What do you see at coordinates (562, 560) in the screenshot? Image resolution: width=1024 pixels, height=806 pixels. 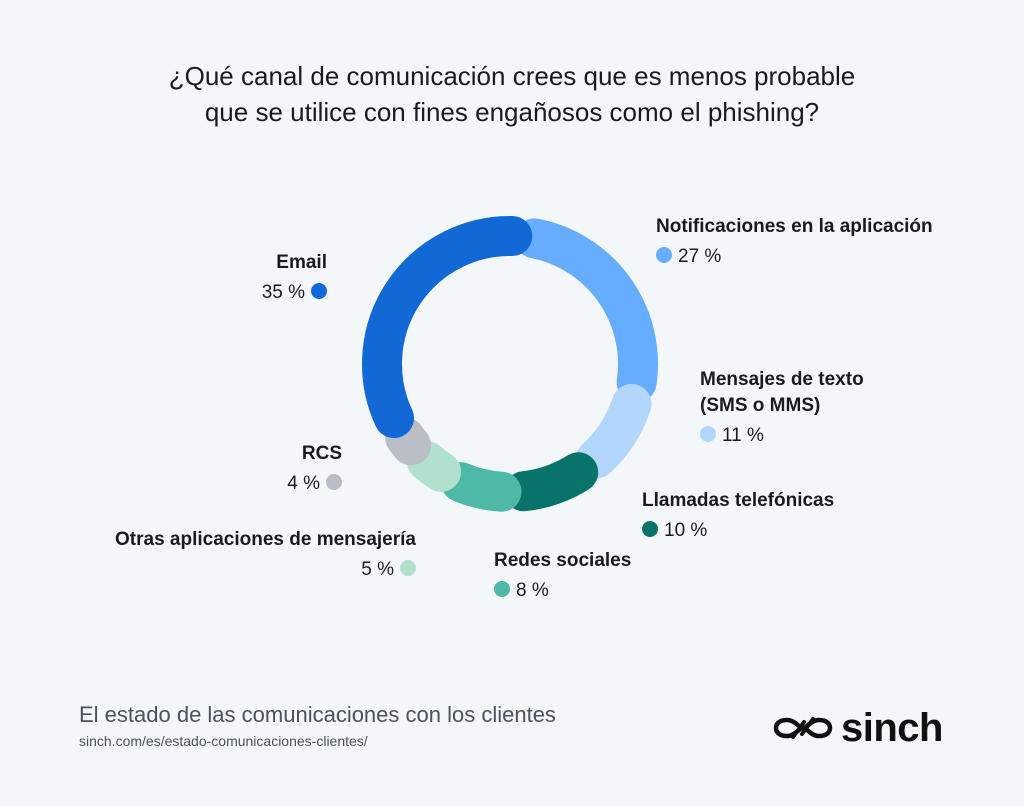 I see `label-redes-sociales: Redes sociales` at bounding box center [562, 560].